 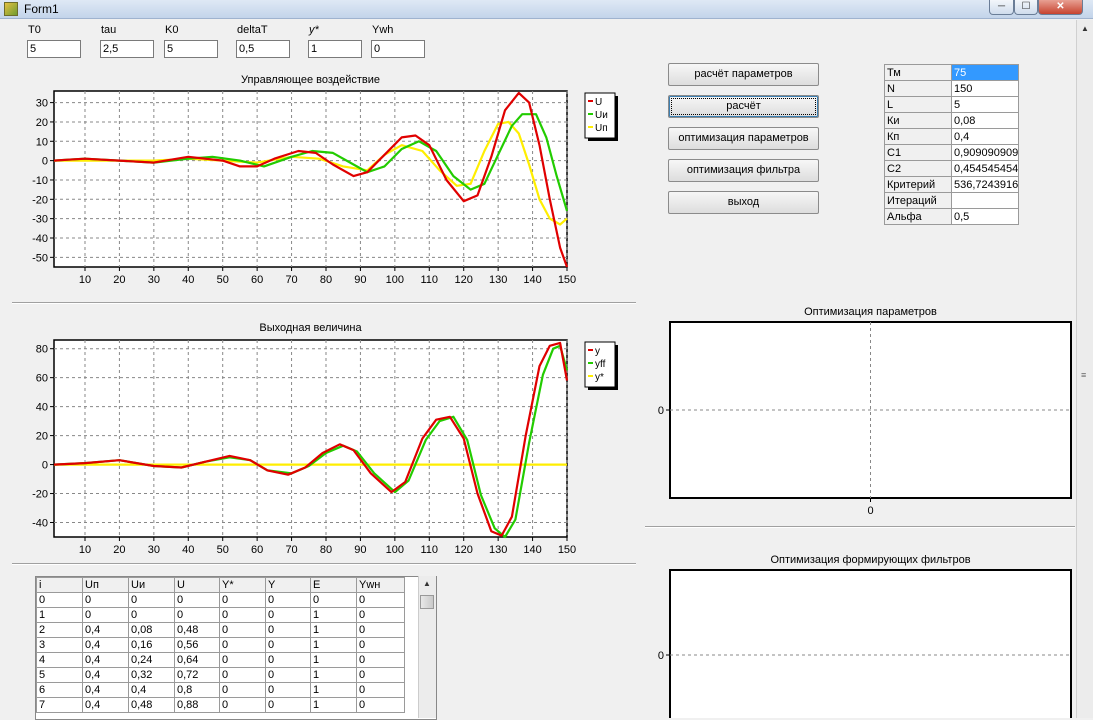 I want to click on param-input-deltat, so click(x=263, y=49).